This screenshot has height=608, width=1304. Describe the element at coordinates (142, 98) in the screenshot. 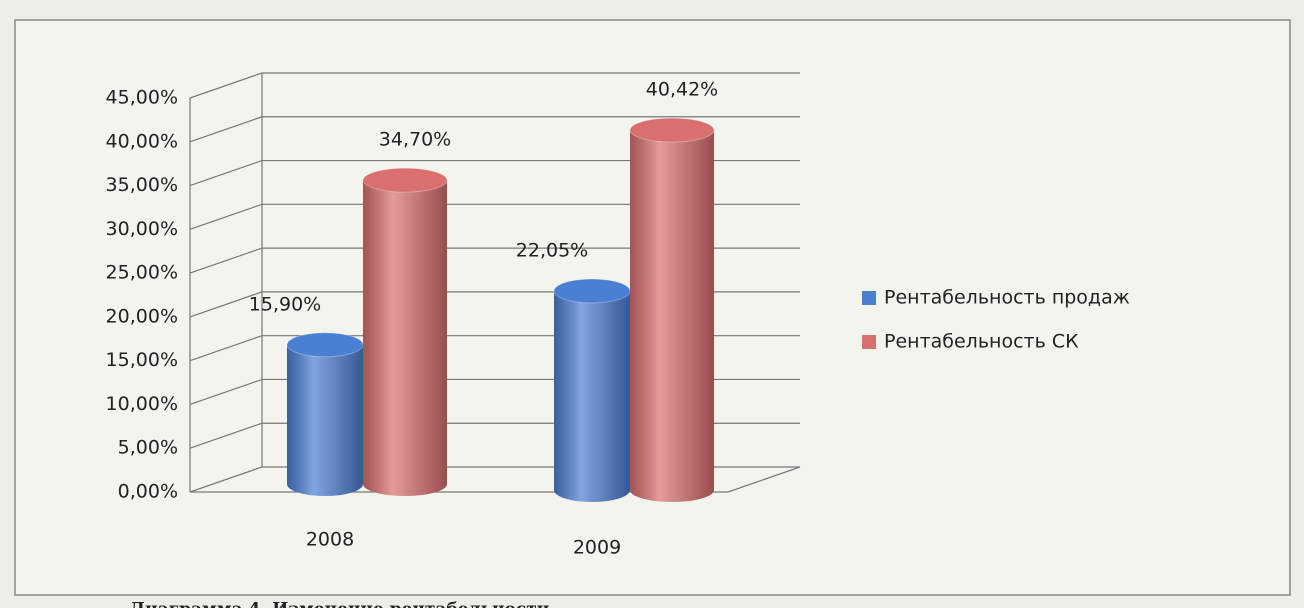

I see `y-tick-label: 45,00%` at that location.